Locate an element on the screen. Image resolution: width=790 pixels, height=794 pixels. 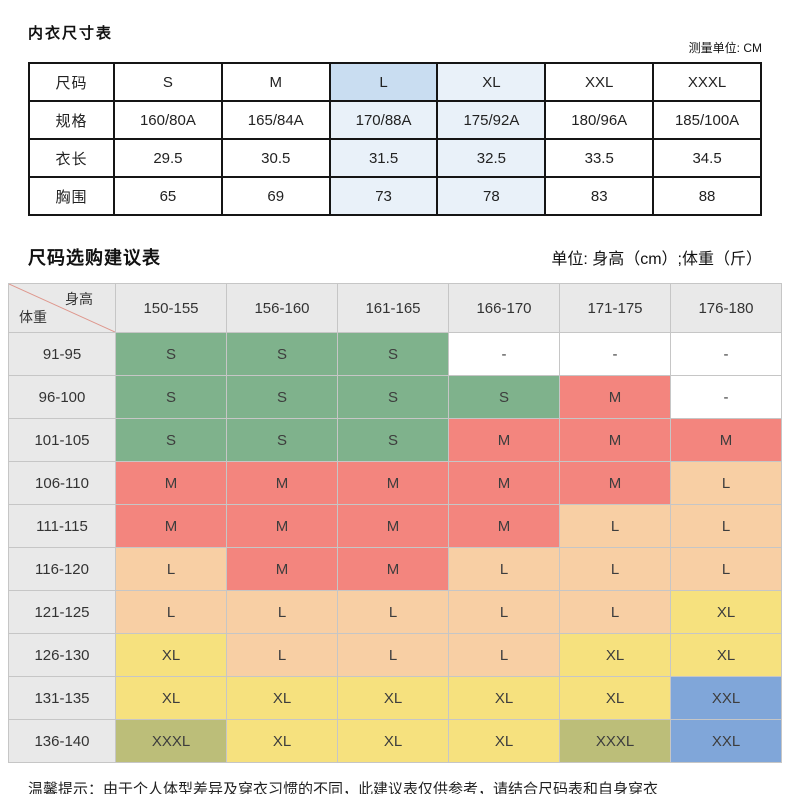
note-label: 温馨提示： is located at coordinates (66, 787).